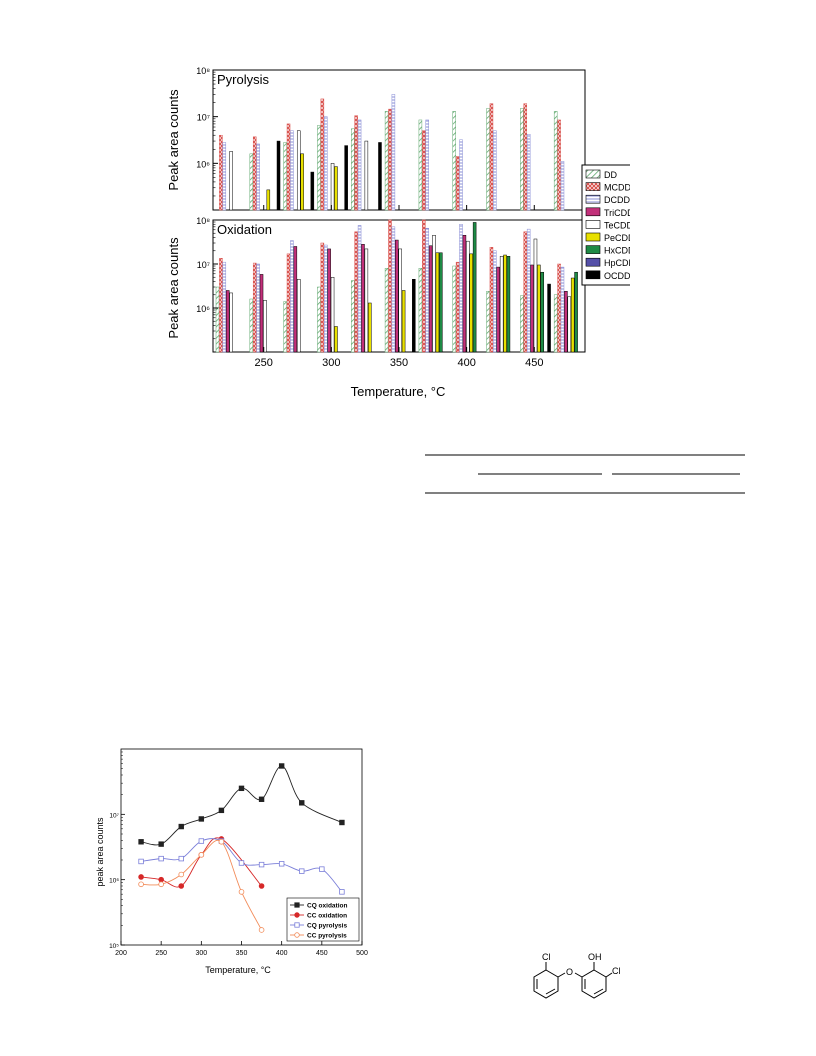 The height and width of the screenshot is (1056, 816). I want to click on label-ether-o: O, so click(569, 972).